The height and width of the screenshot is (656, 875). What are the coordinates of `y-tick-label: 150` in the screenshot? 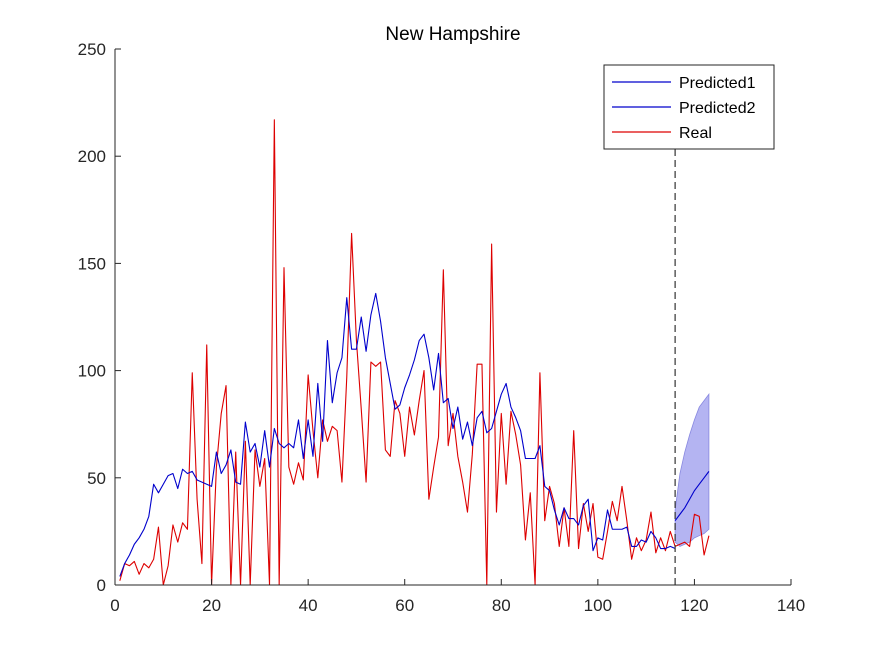 It's located at (92, 263).